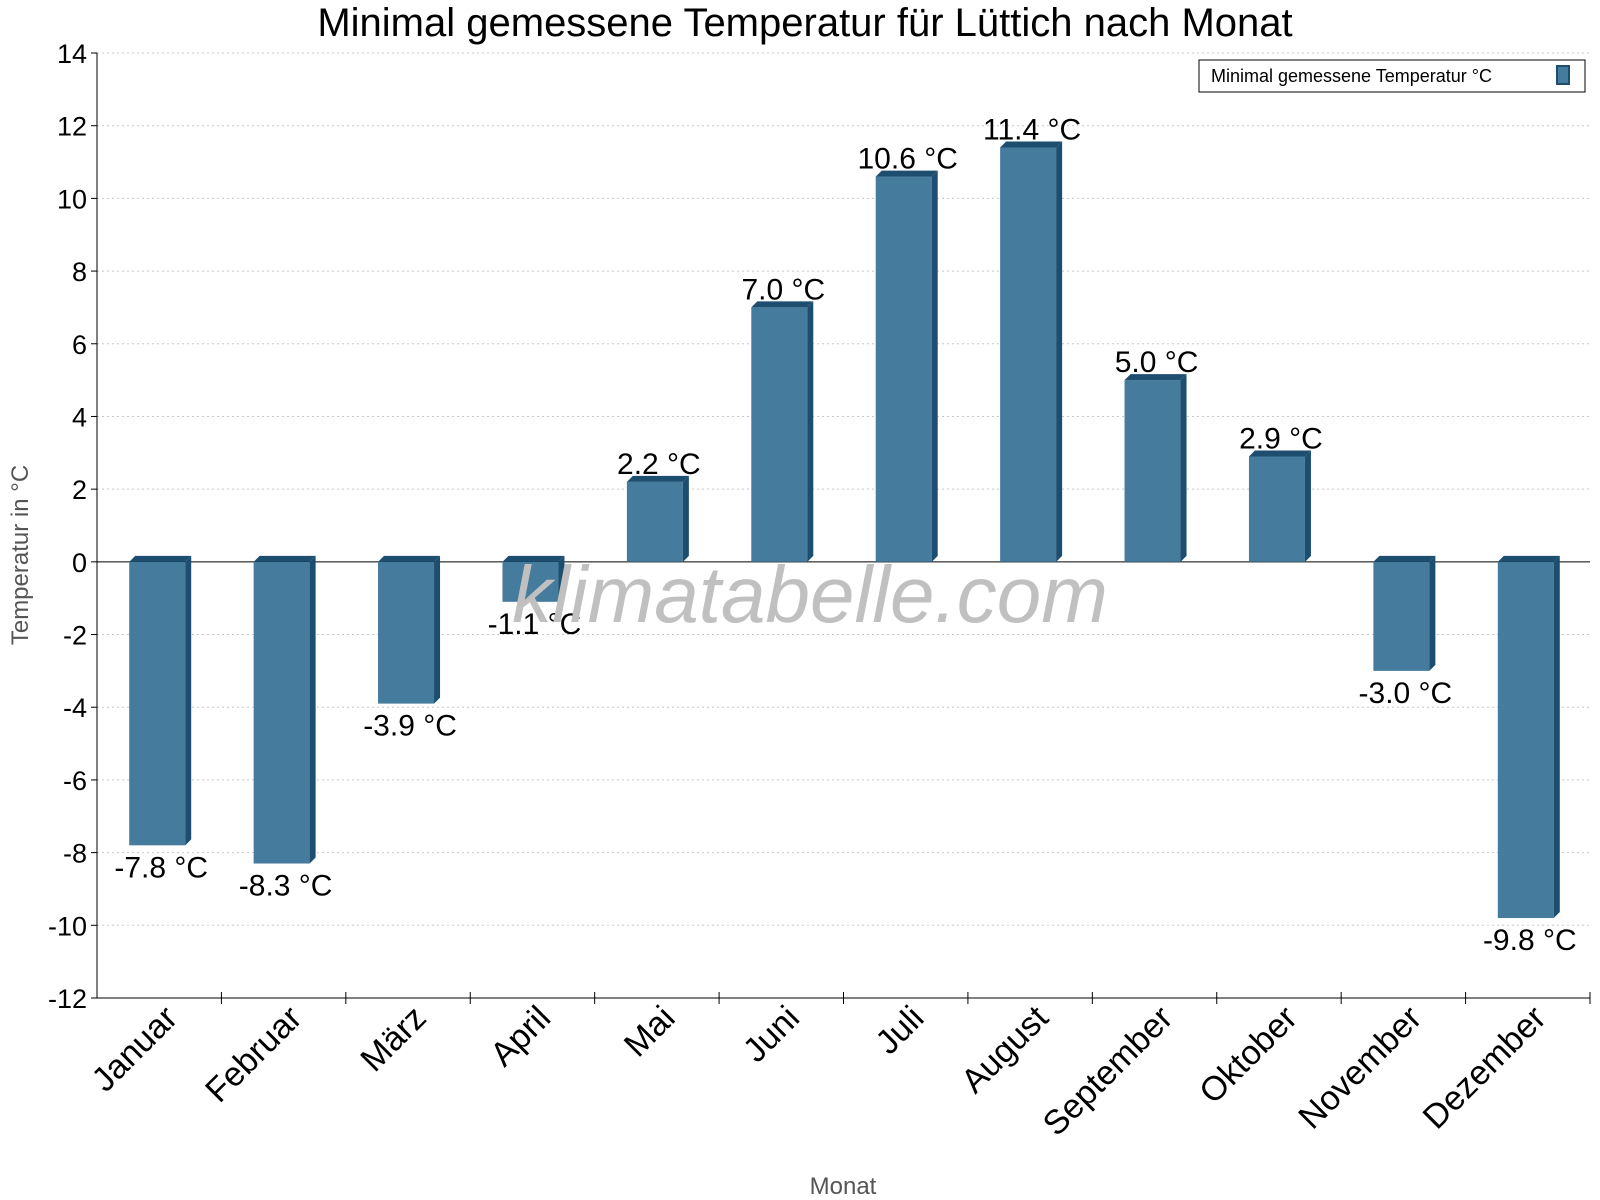 Image resolution: width=1600 pixels, height=1200 pixels. Describe the element at coordinates (810, 594) in the screenshot. I see `watermark-text: klimatabelle.com` at that location.